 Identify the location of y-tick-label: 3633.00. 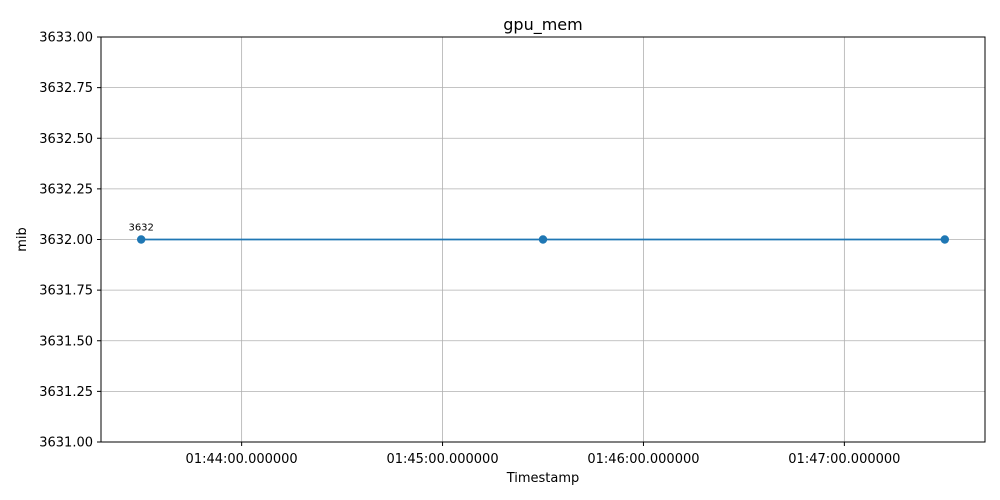
(66, 38).